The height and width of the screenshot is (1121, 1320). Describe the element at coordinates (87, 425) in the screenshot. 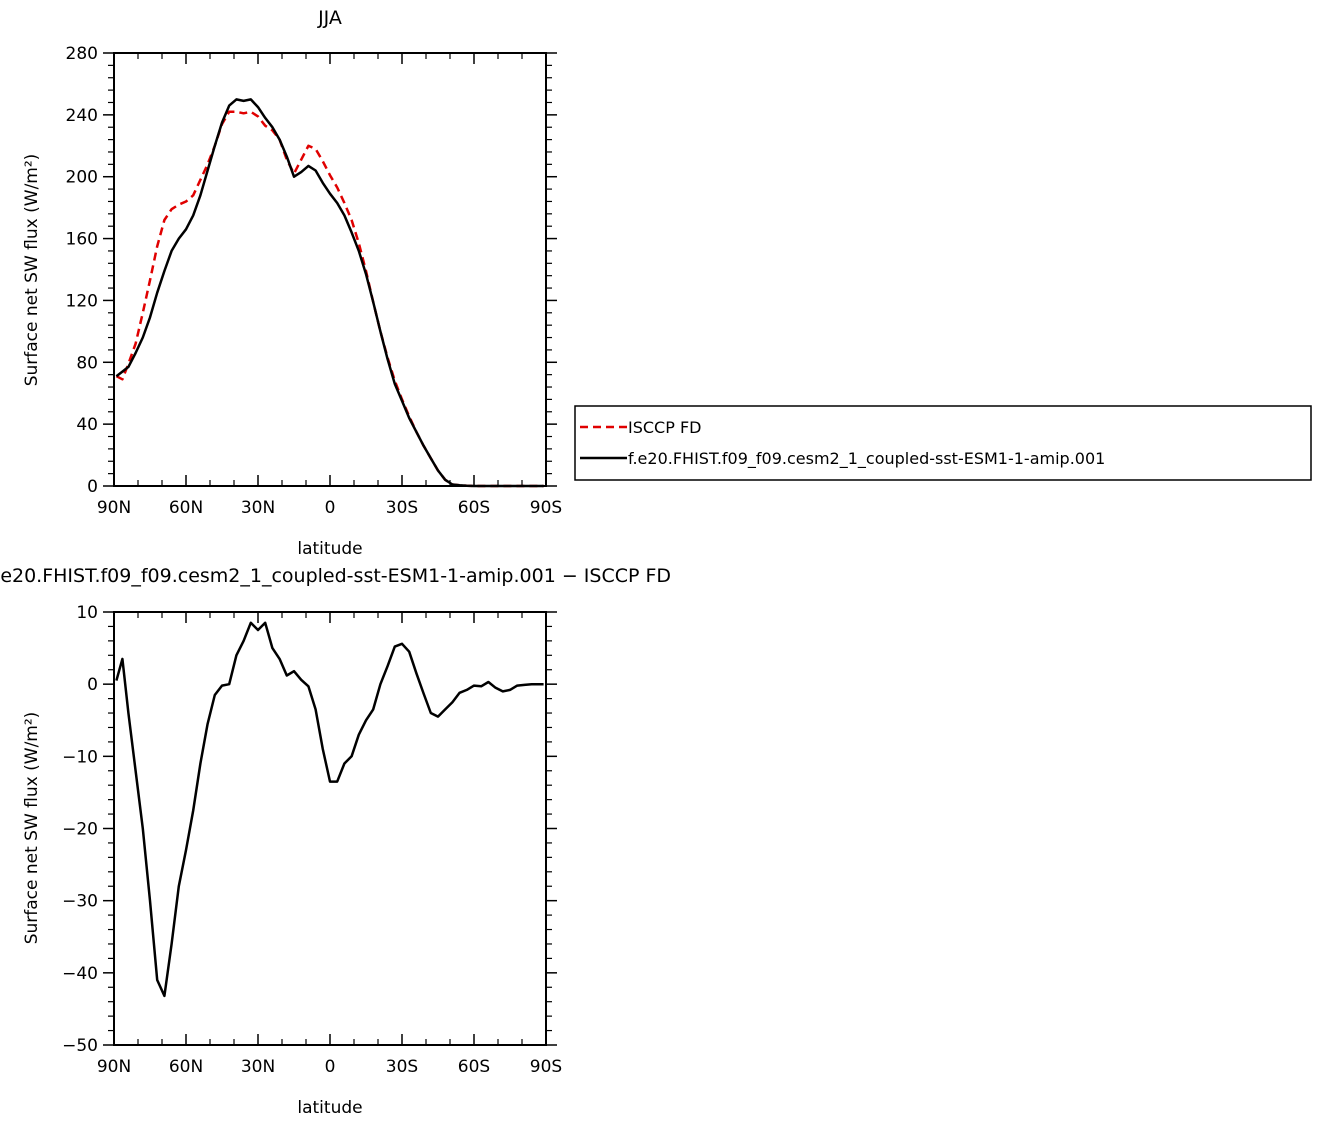

I see `top-y-tick-label: 40` at that location.